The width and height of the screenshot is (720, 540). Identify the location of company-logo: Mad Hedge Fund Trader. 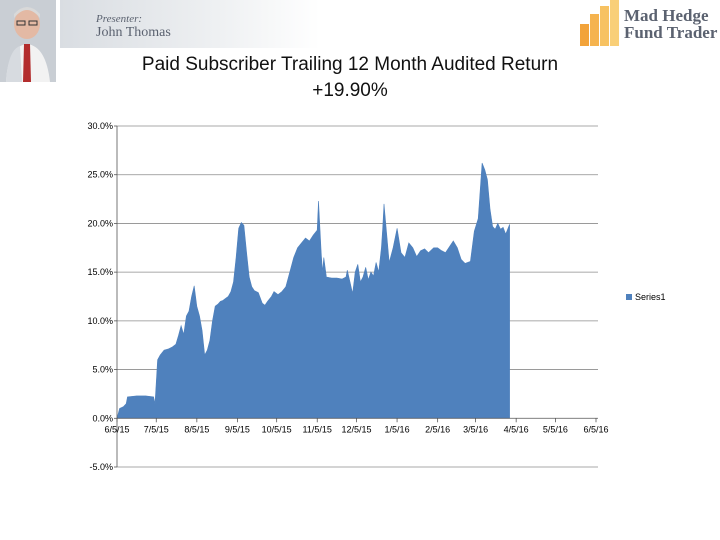
(649, 25).